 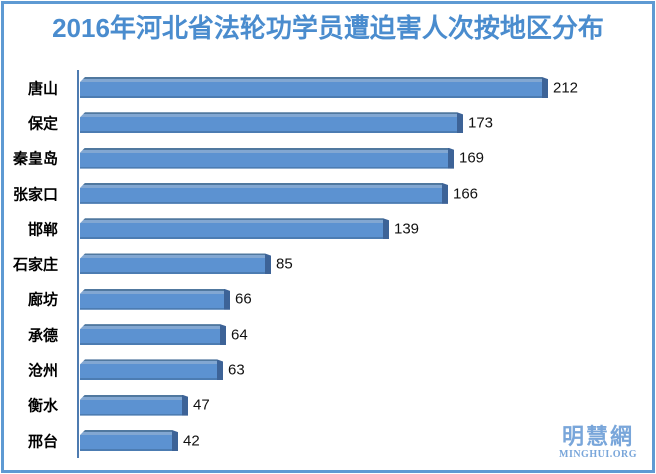 What do you see at coordinates (466, 194) in the screenshot?
I see `value-label: 166` at bounding box center [466, 194].